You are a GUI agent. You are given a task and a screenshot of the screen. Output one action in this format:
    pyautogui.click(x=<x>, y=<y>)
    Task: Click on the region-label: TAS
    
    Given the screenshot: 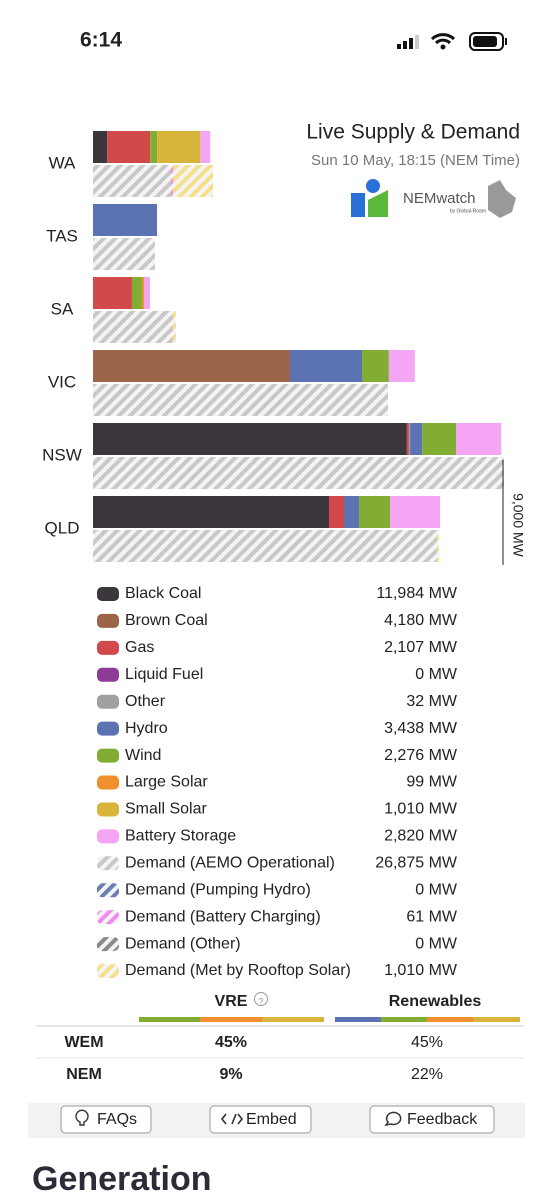 What is the action you would take?
    pyautogui.click(x=62, y=235)
    